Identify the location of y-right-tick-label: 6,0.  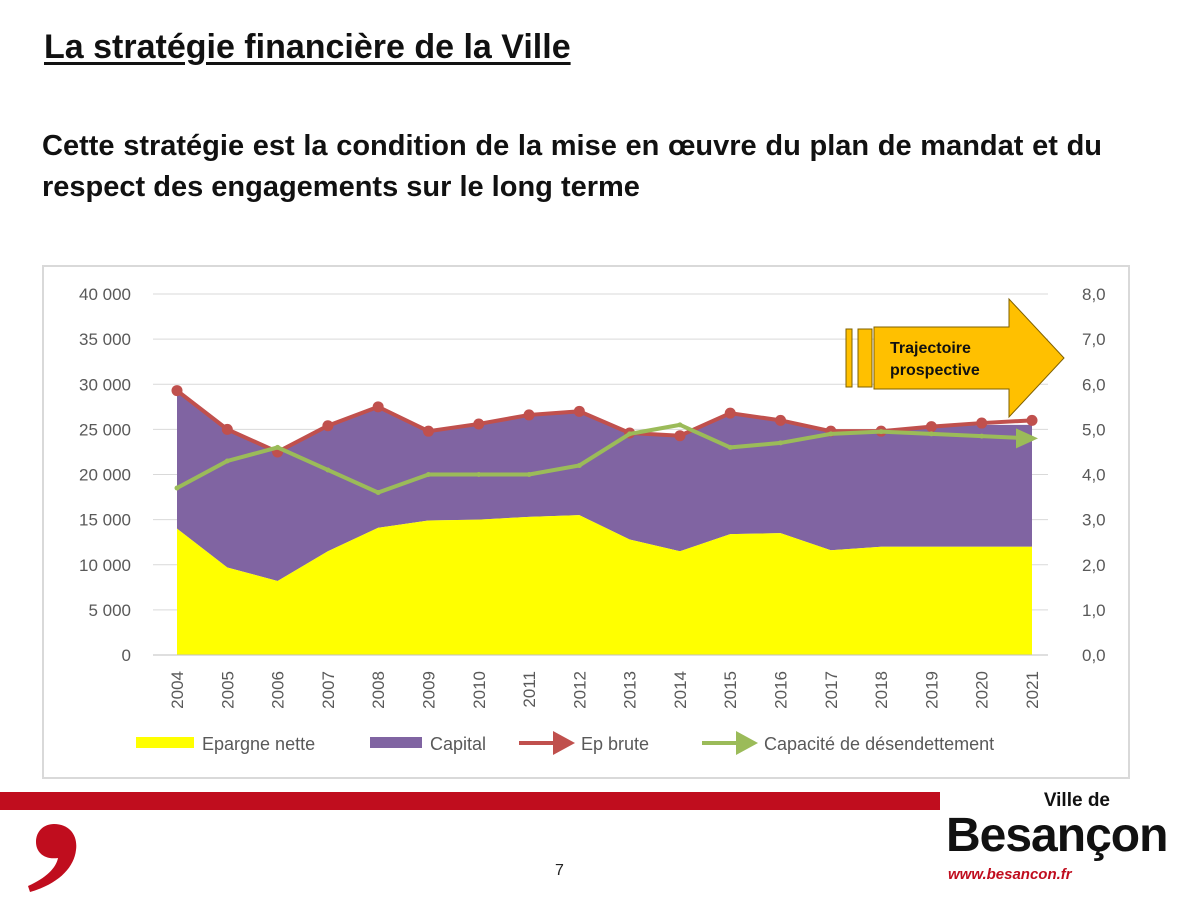
(1094, 384).